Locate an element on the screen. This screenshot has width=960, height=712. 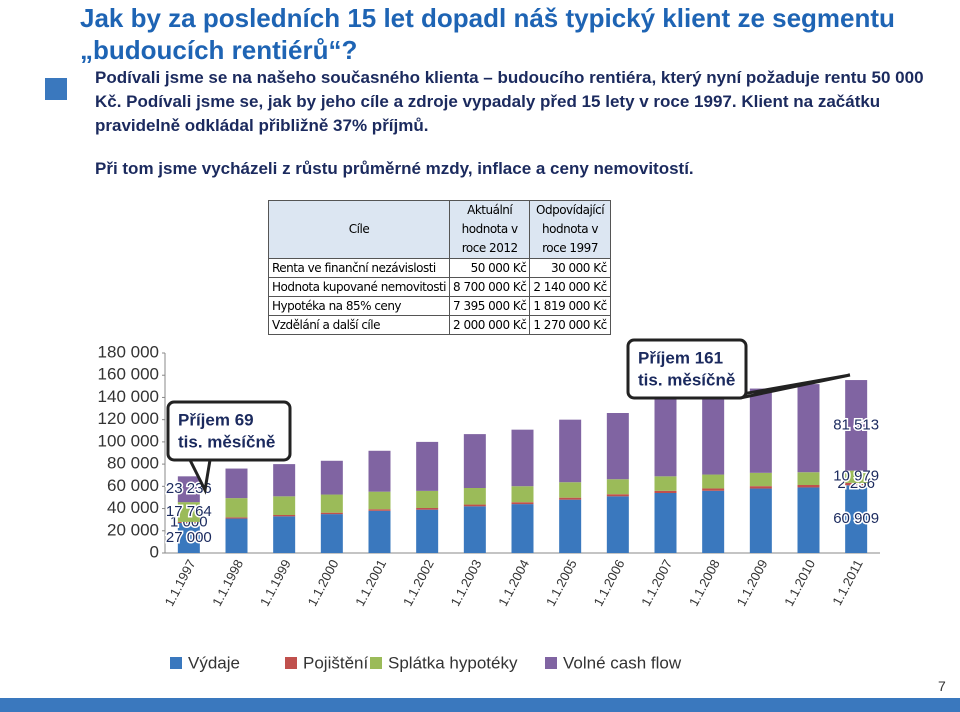
y-tick-label: 40 000 is located at coordinates (133, 507).